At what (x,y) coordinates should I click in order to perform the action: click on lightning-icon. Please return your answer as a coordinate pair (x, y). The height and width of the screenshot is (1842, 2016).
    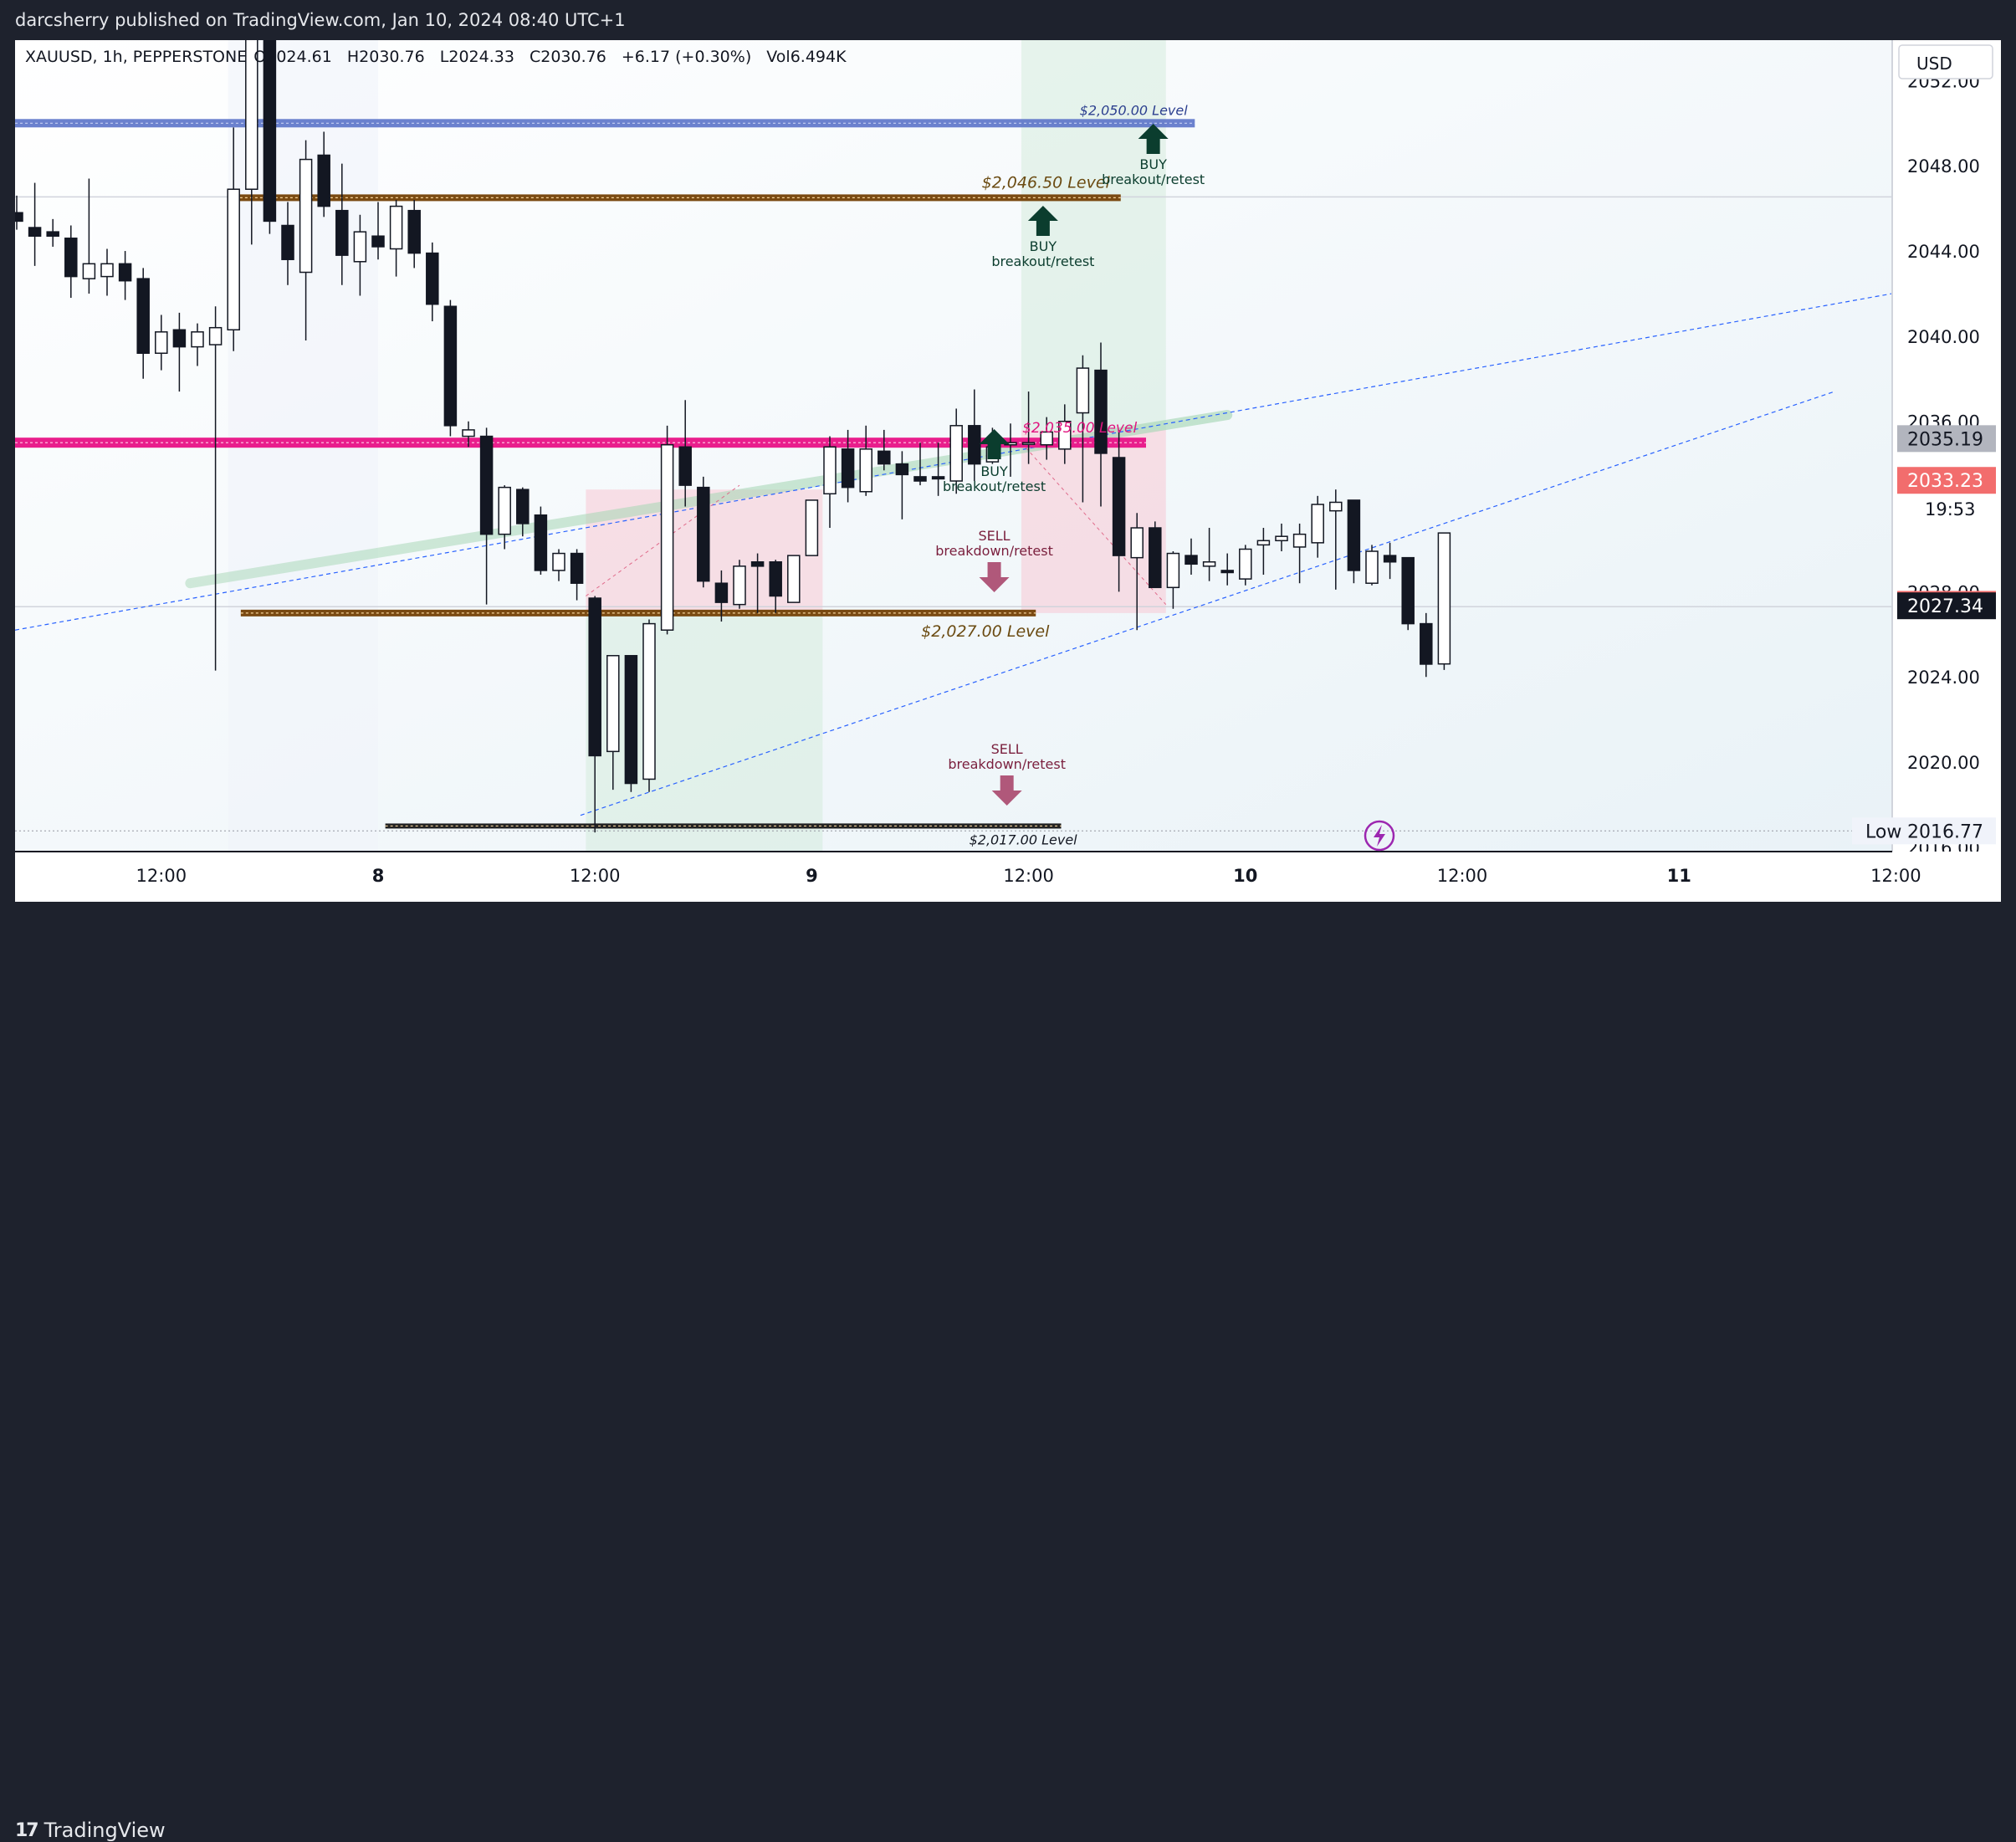
    Looking at the image, I should click on (1379, 836).